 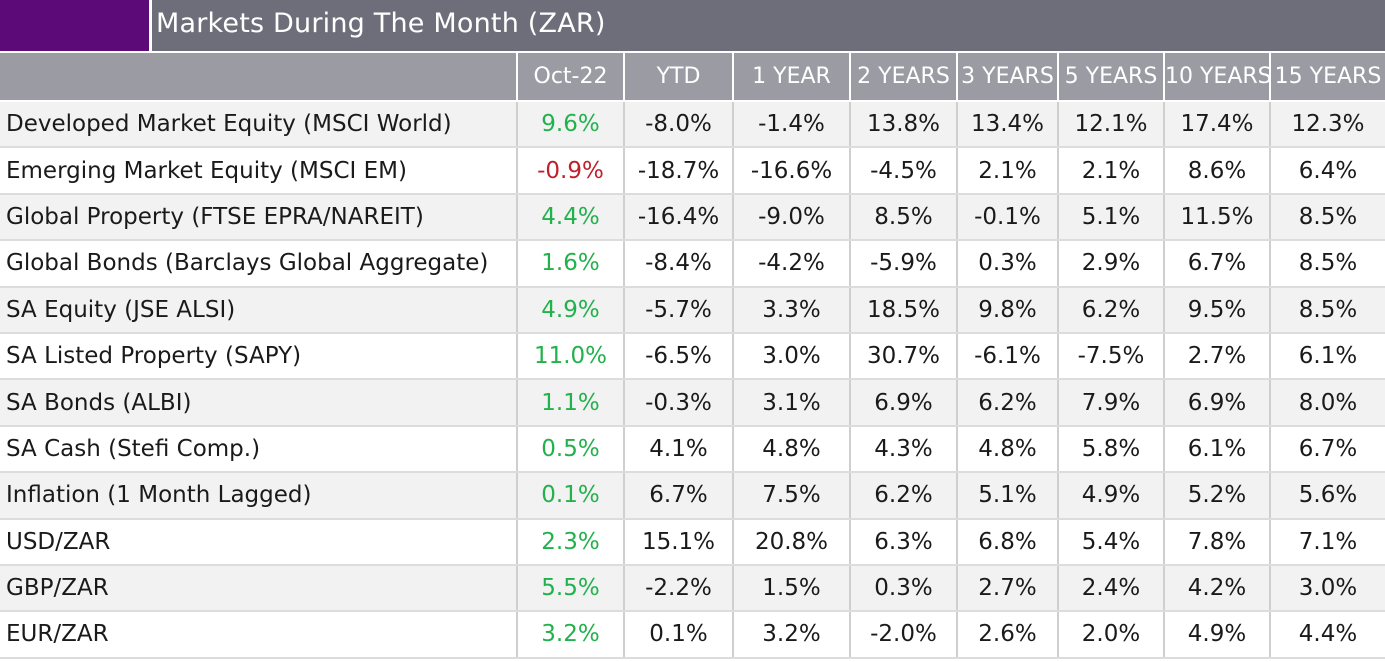 I want to click on column-header-asset, so click(x=258, y=77).